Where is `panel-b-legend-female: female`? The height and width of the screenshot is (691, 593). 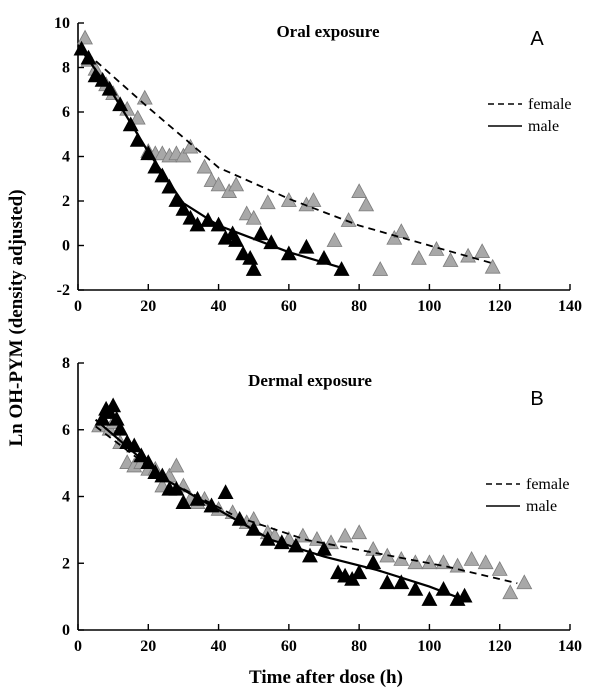 panel-b-legend-female: female is located at coordinates (548, 484).